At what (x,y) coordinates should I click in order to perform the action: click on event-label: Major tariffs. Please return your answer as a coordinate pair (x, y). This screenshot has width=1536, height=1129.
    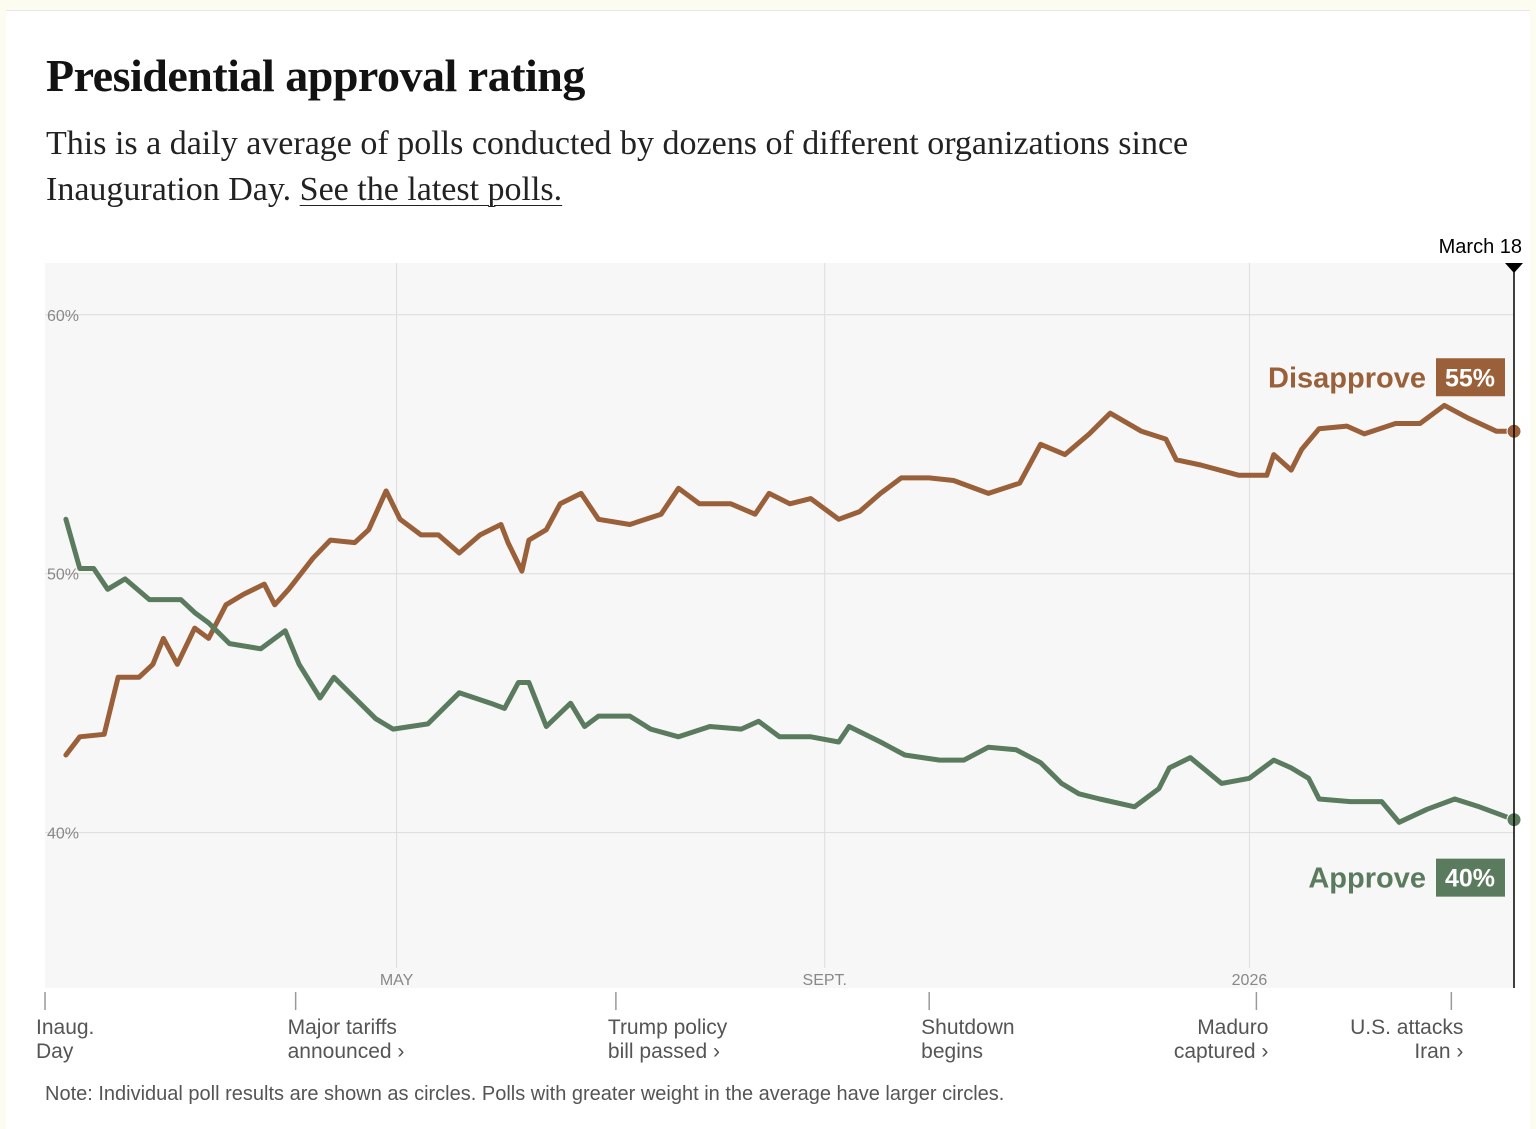
    Looking at the image, I should click on (342, 1027).